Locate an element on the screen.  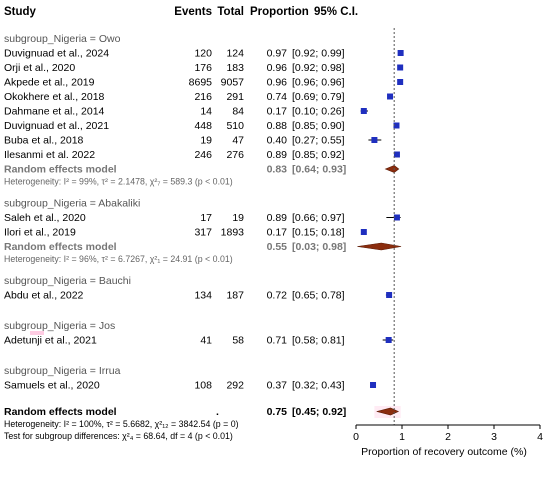
study-ci: [0.85; 0.92] is located at coordinates (318, 155).